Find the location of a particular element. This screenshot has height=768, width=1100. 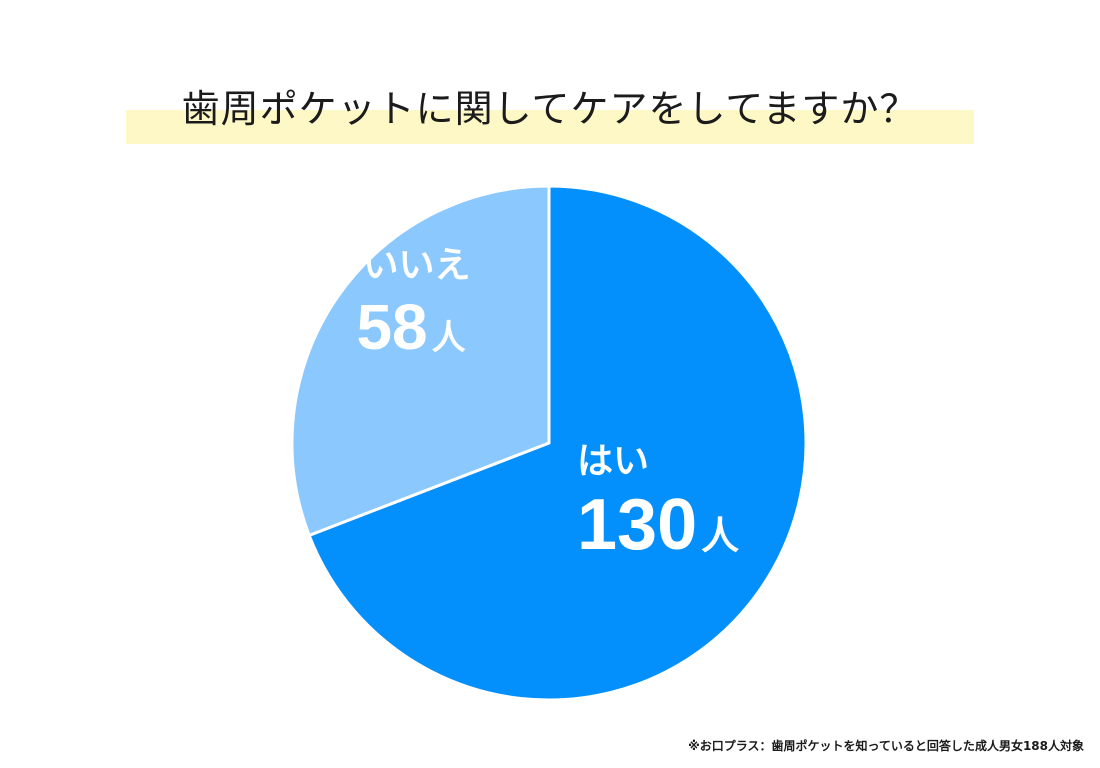

slice-value-0: 130 人 is located at coordinates (658, 525).